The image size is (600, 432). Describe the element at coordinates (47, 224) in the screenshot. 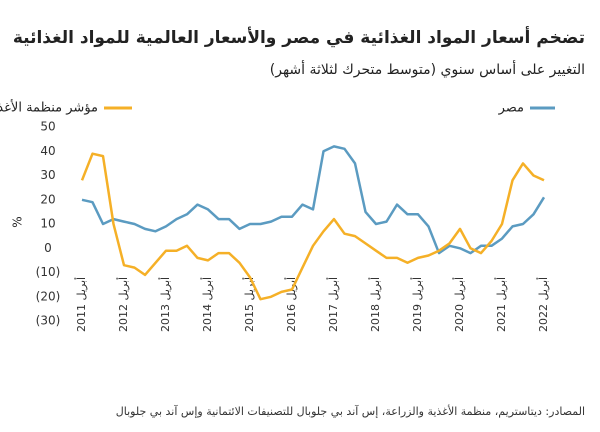

I see `y-tick-label: 10` at that location.